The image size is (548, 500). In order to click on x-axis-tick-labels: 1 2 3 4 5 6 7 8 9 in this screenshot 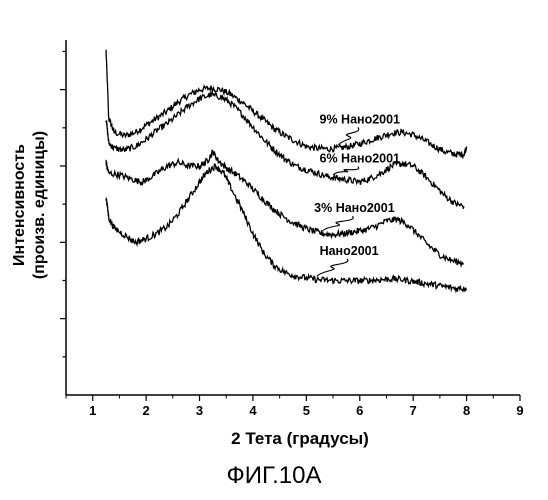, I will do `click(306, 410)`.